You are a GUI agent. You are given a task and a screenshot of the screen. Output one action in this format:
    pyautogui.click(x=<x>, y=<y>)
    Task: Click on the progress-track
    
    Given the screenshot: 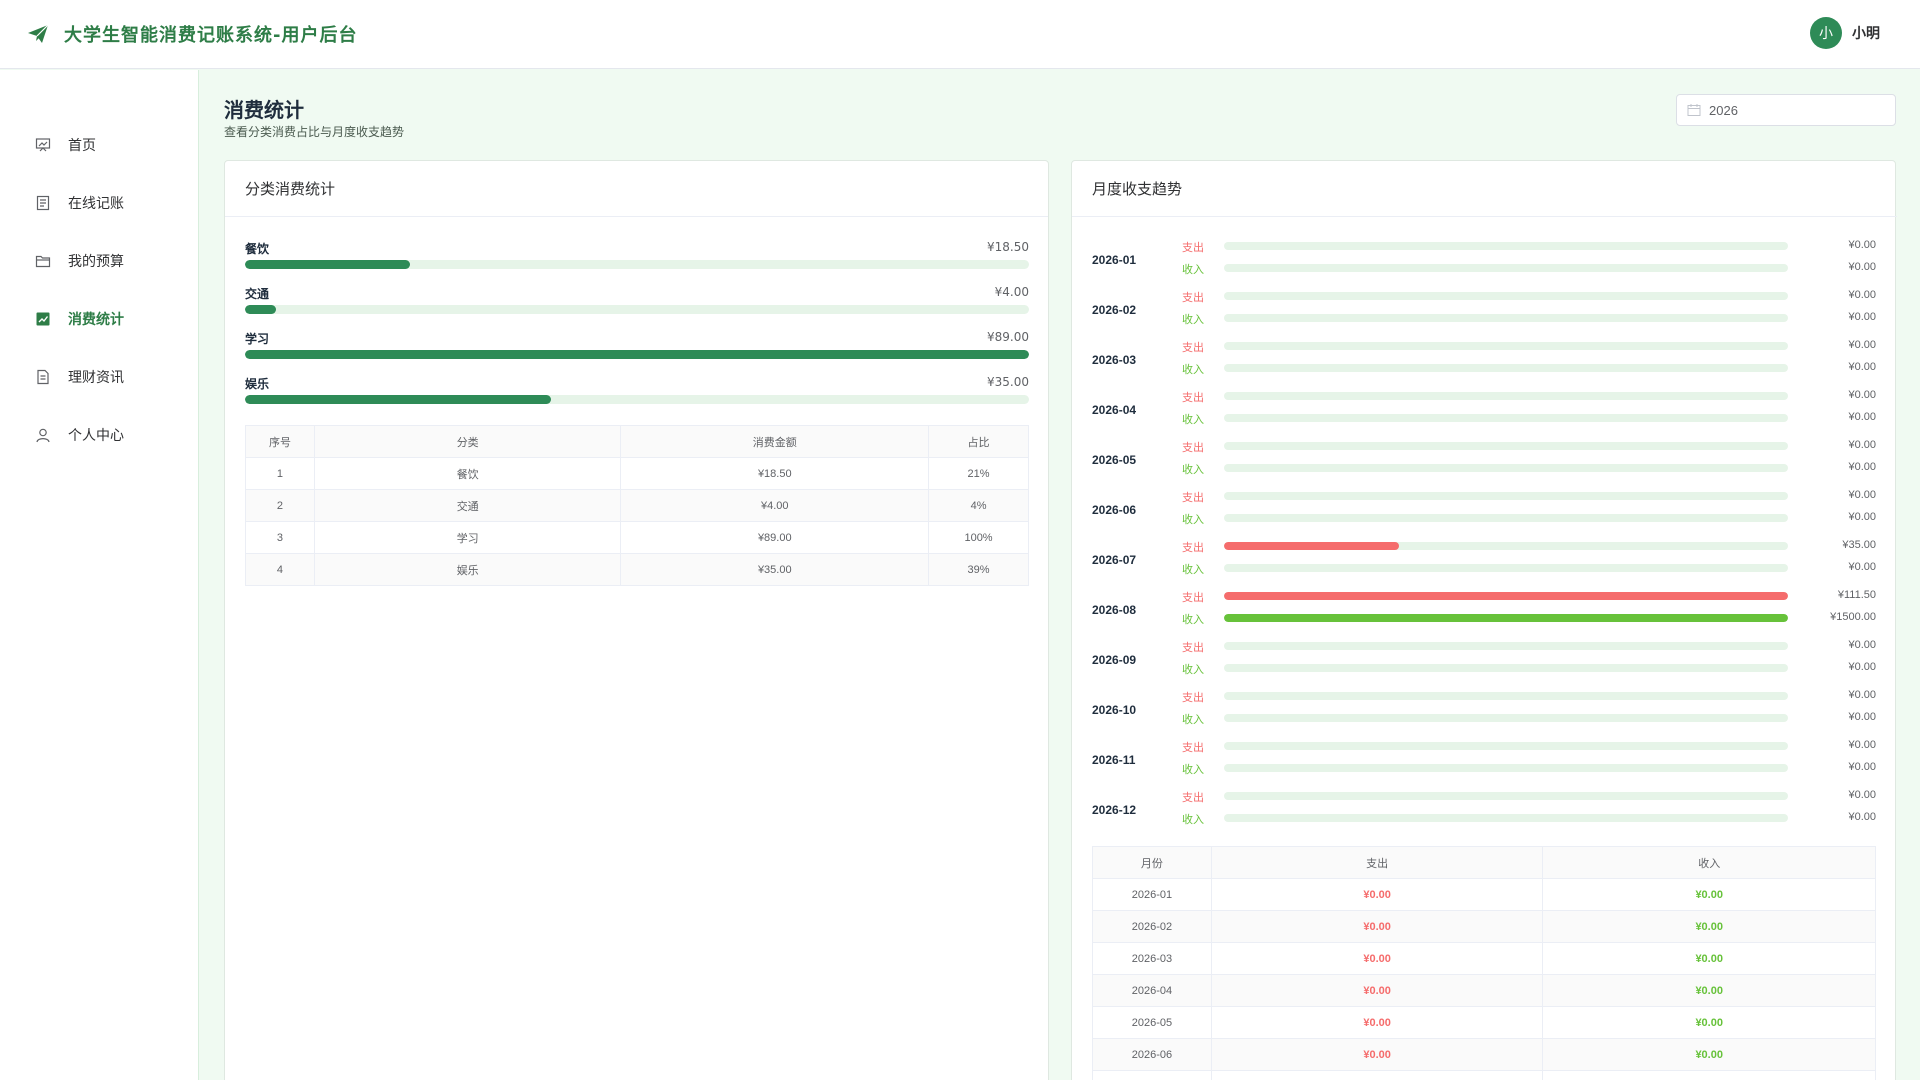 What is the action you would take?
    pyautogui.click(x=637, y=309)
    